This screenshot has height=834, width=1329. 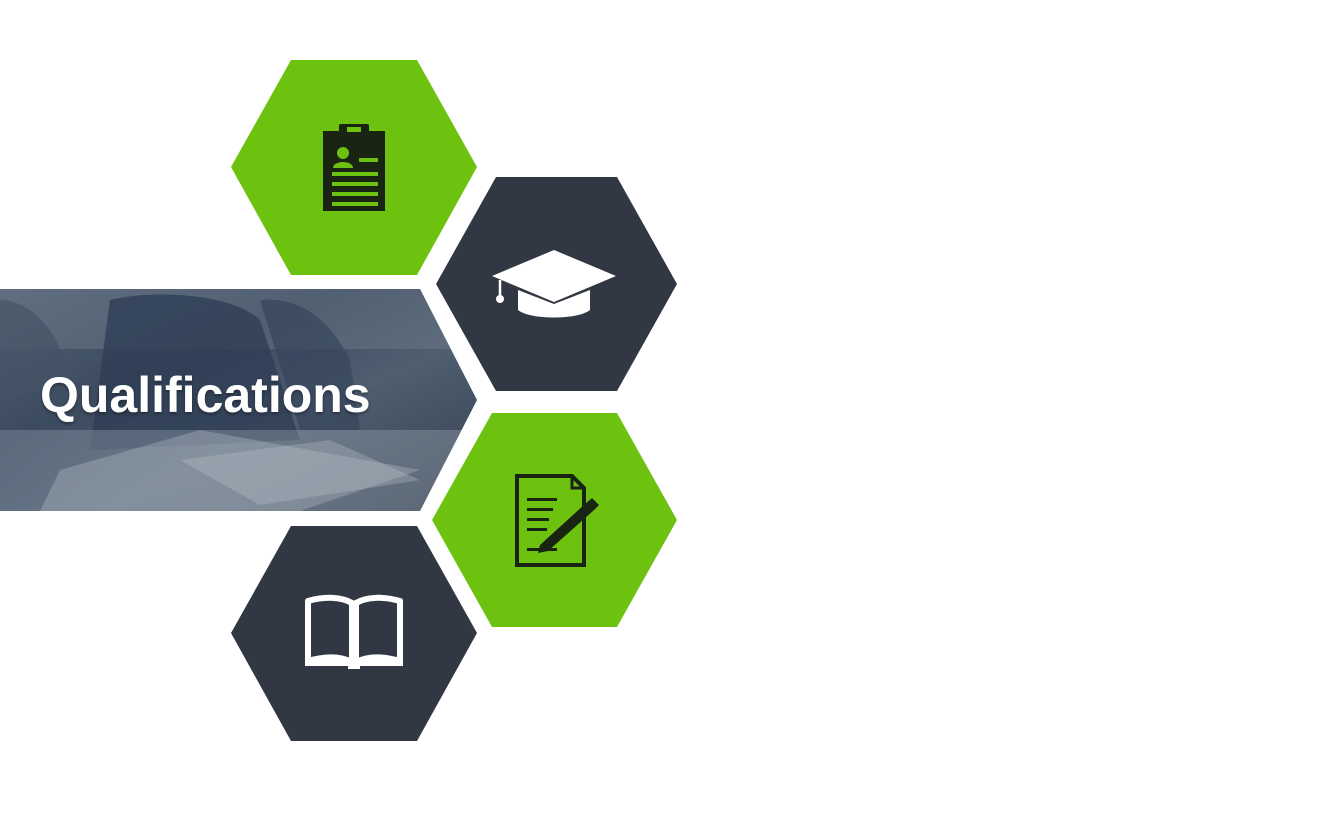 I want to click on hexagon-study, so click(x=354, y=633).